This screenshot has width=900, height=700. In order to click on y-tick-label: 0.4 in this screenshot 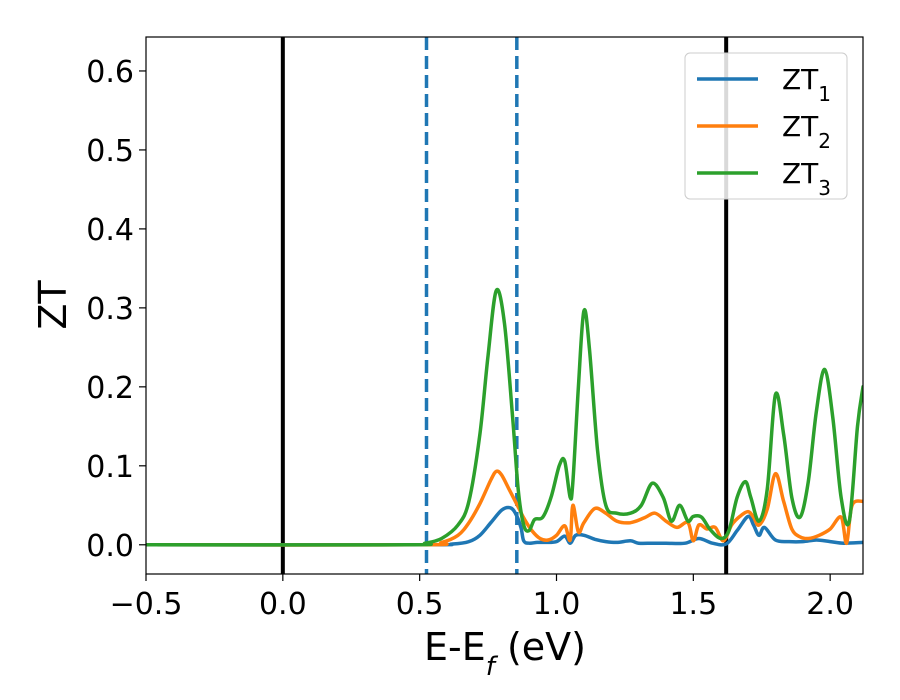, I will do `click(110, 230)`.